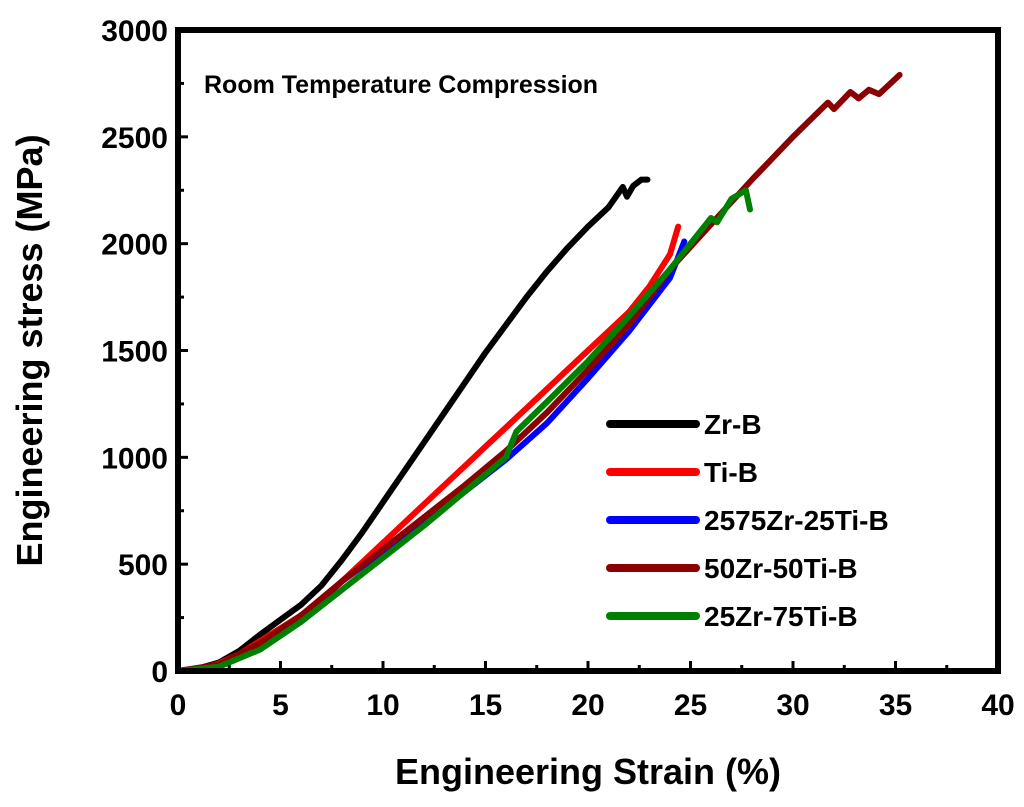  Describe the element at coordinates (178, 705) in the screenshot. I see `x-tick-label: 0` at that location.